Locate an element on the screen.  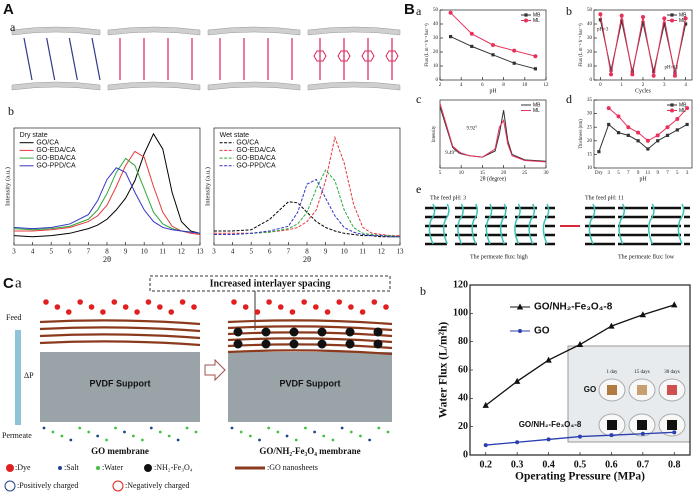
x-tick-label: 1 is located at coordinates (621, 85).